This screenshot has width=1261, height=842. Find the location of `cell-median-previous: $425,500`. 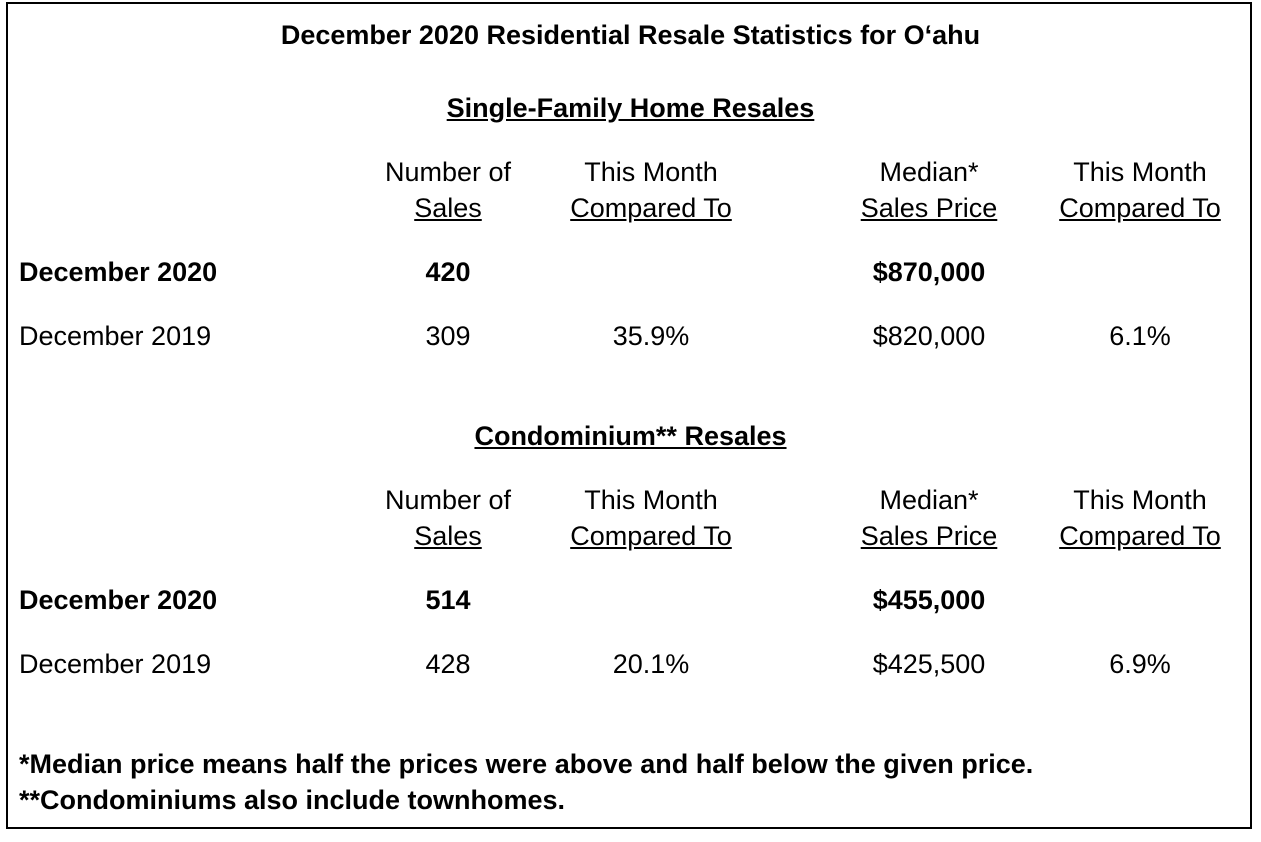

cell-median-previous: $425,500 is located at coordinates (929, 664).